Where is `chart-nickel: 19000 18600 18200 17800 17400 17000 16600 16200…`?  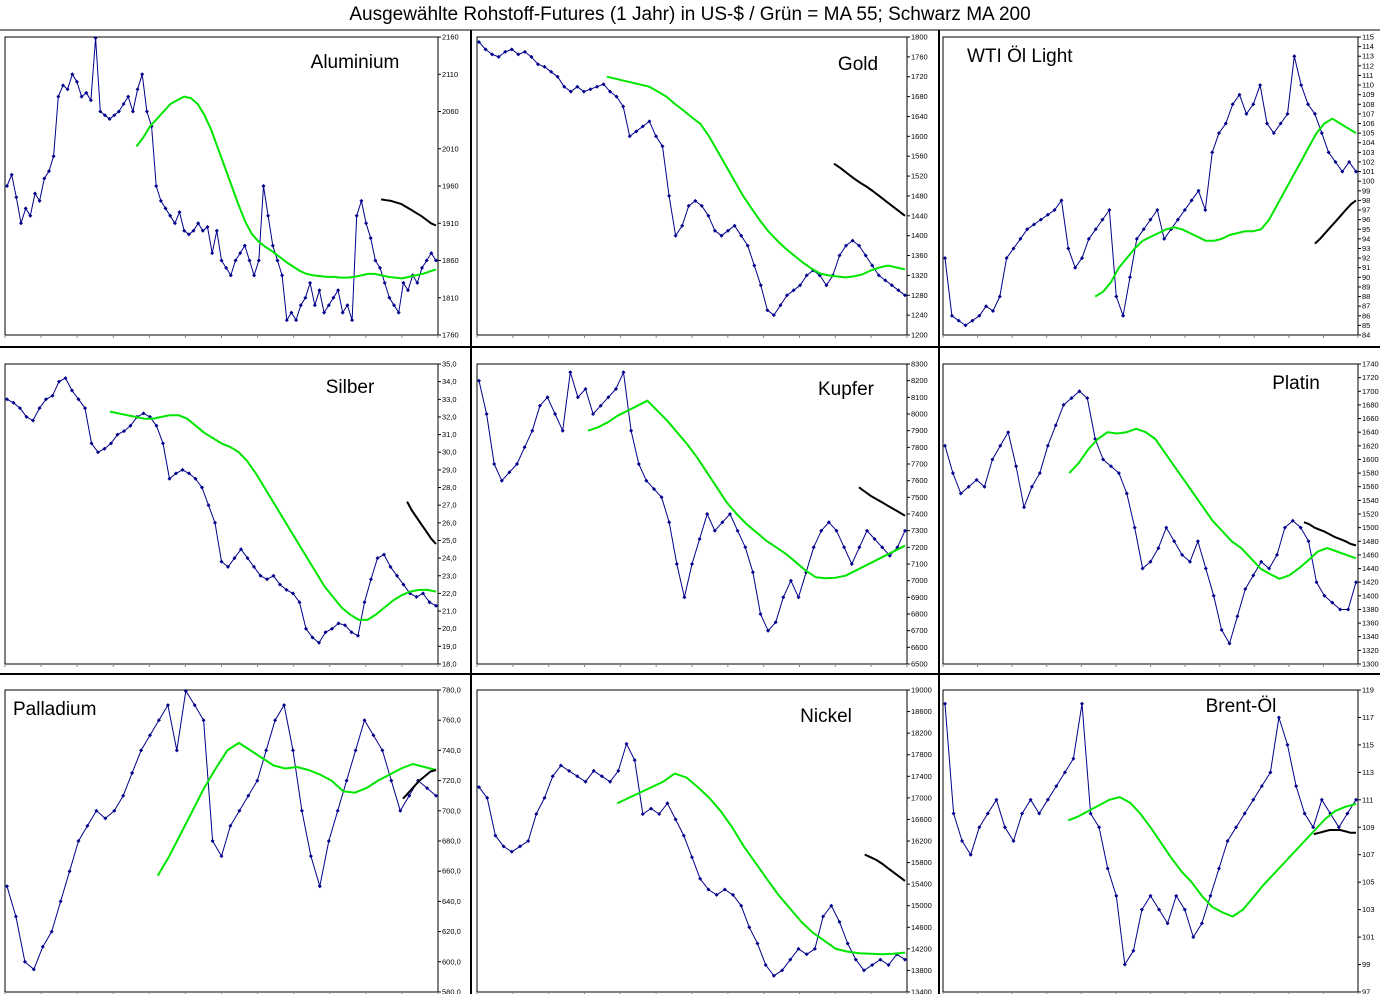
chart-nickel: 19000 18600 18200 17800 17400 17000 16600 16200… is located at coordinates (704, 840).